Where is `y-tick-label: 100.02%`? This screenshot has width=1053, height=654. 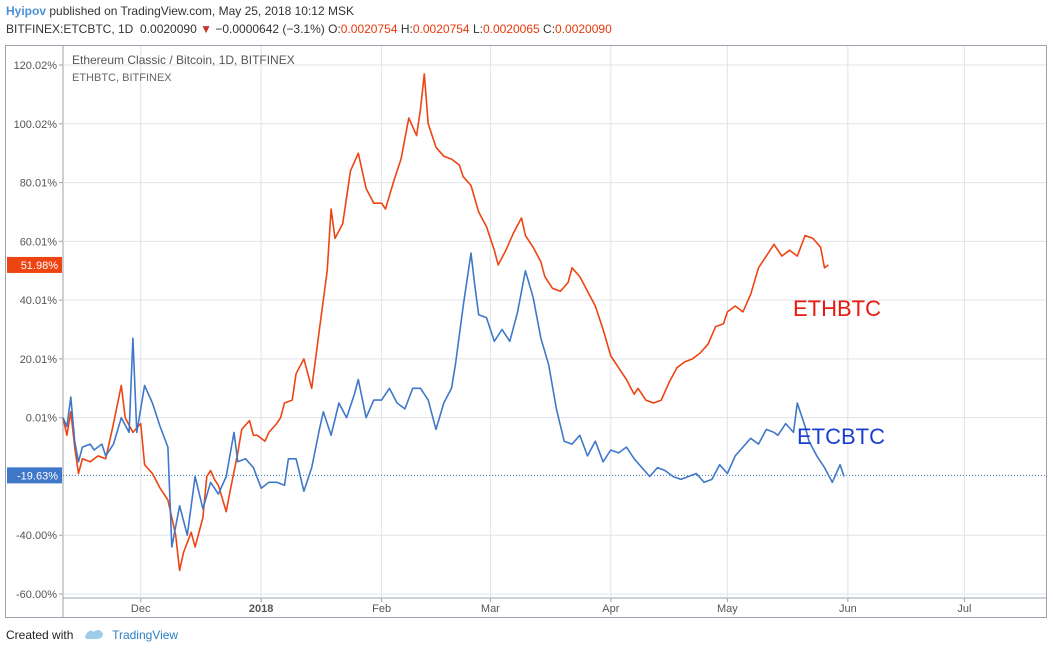 y-tick-label: 100.02% is located at coordinates (36, 125).